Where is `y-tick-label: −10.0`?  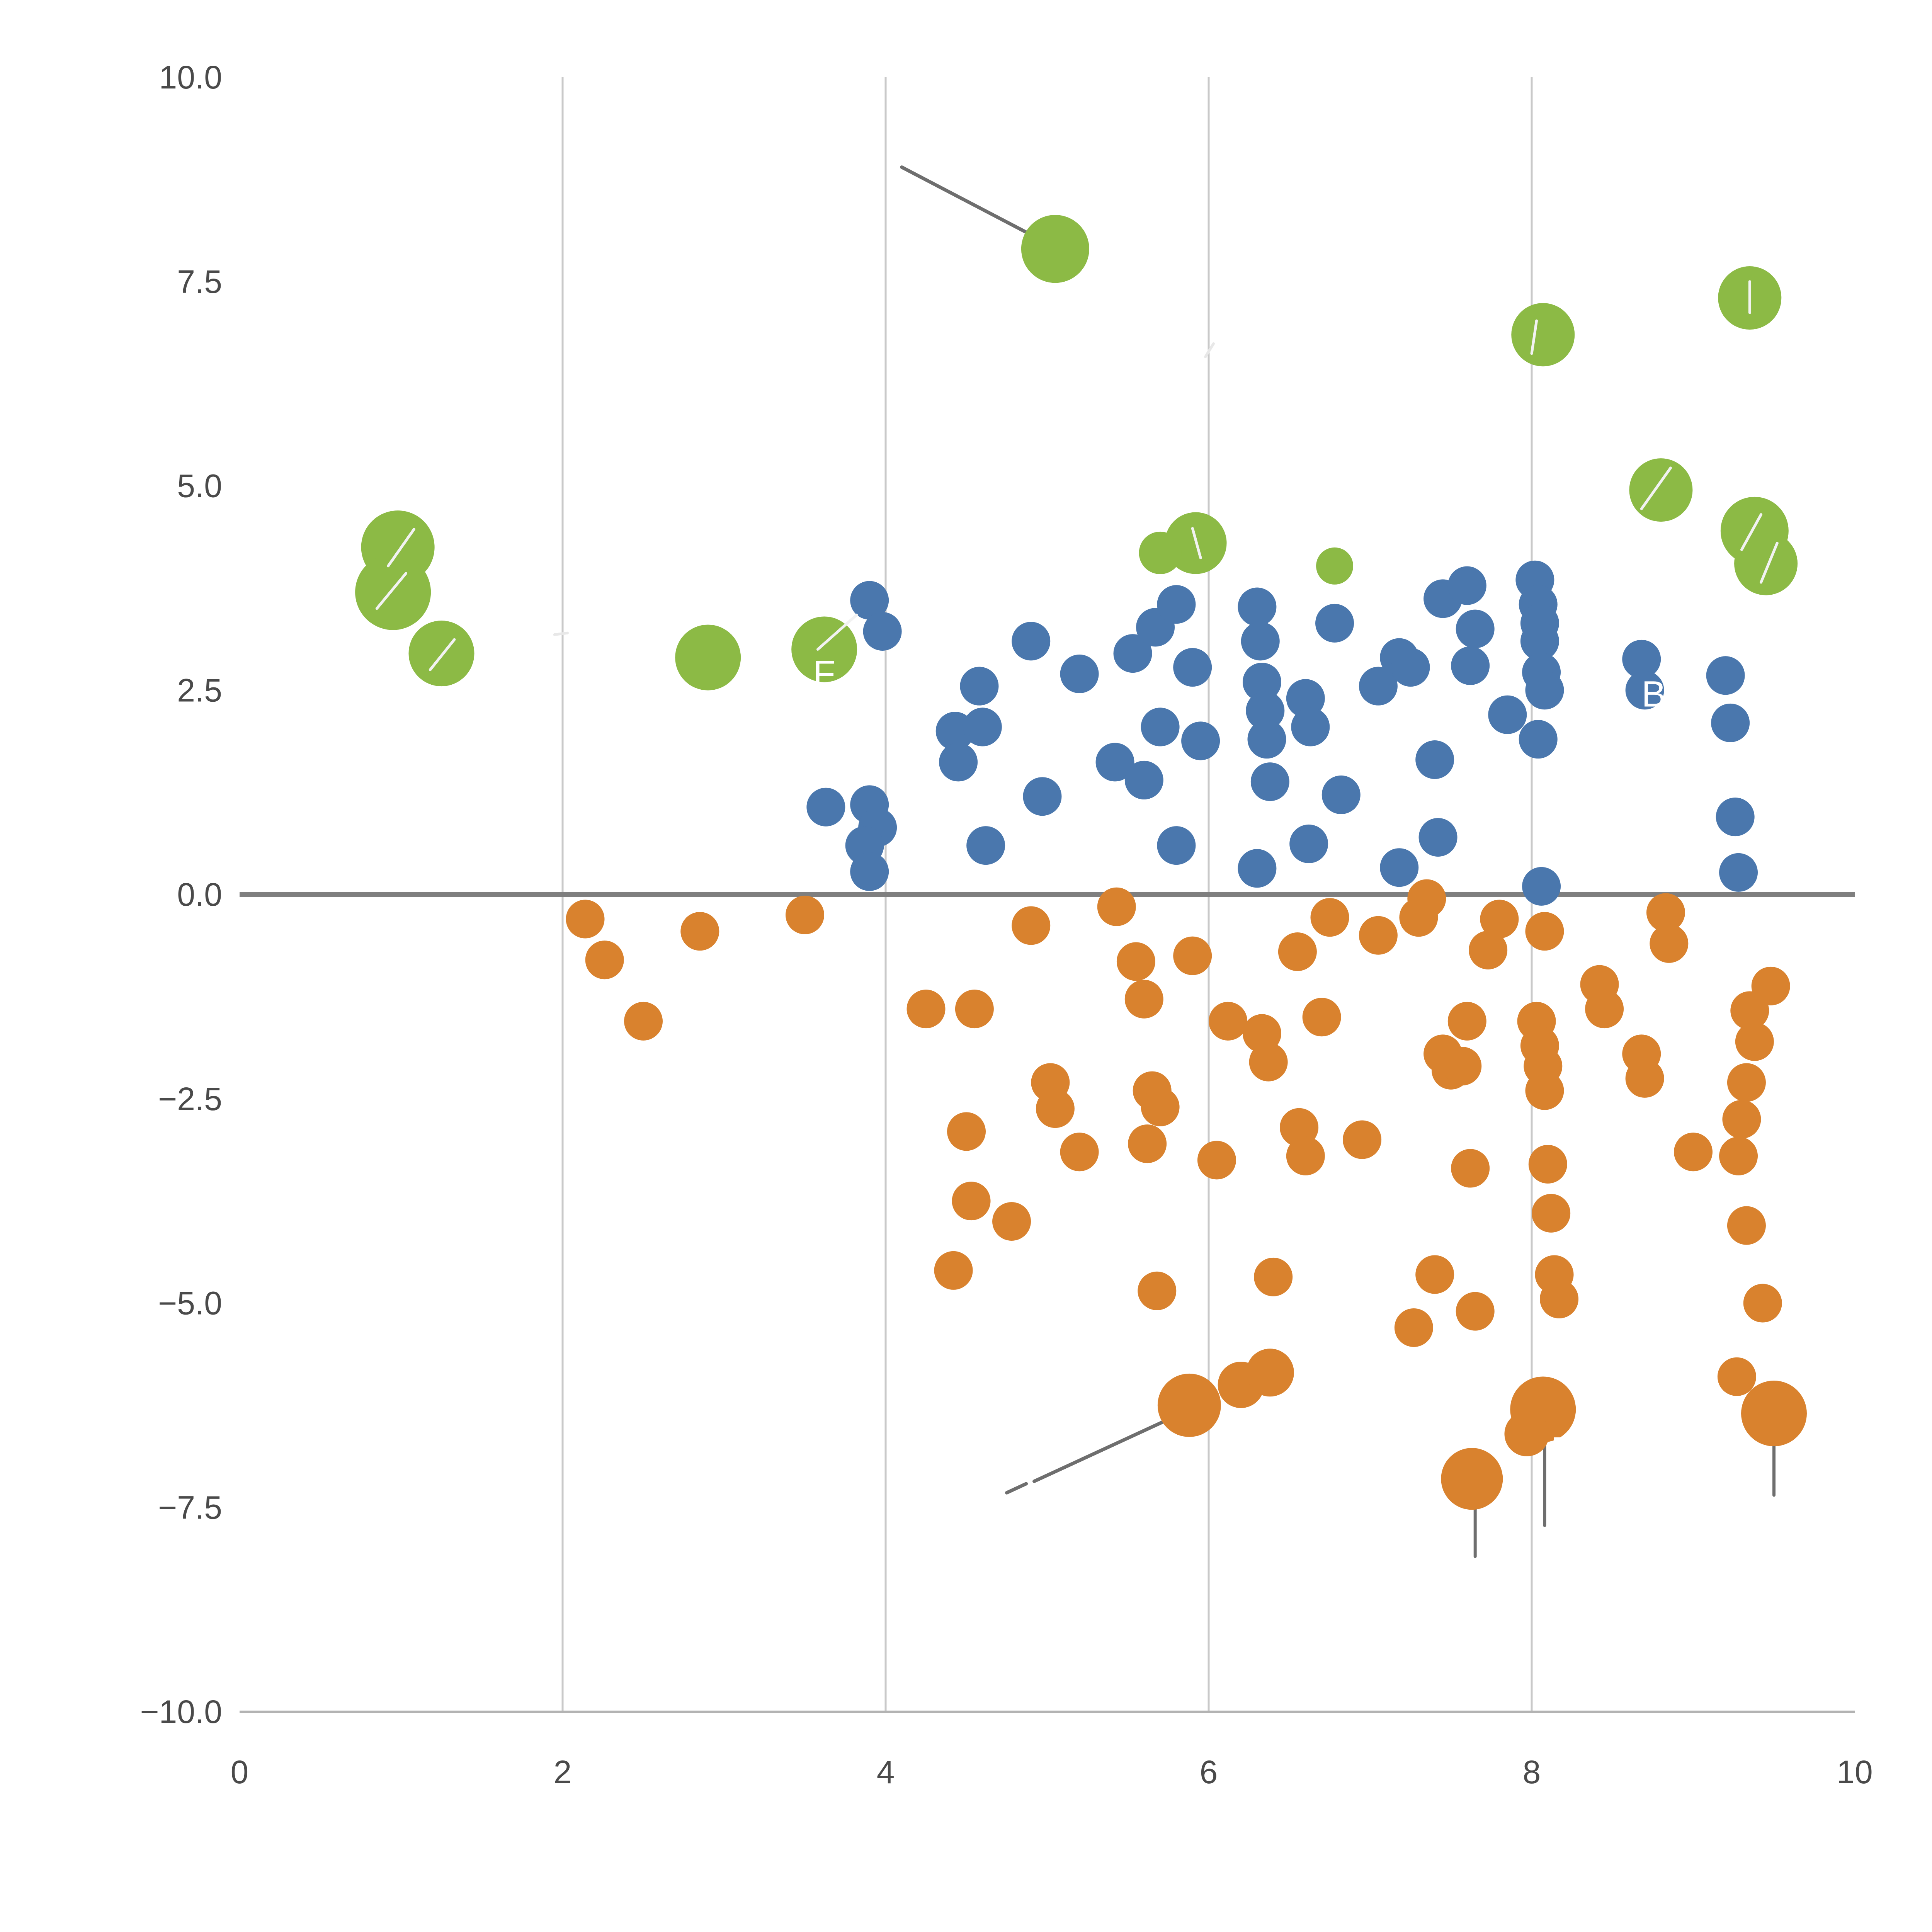
y-tick-label: −10.0 is located at coordinates (181, 1712).